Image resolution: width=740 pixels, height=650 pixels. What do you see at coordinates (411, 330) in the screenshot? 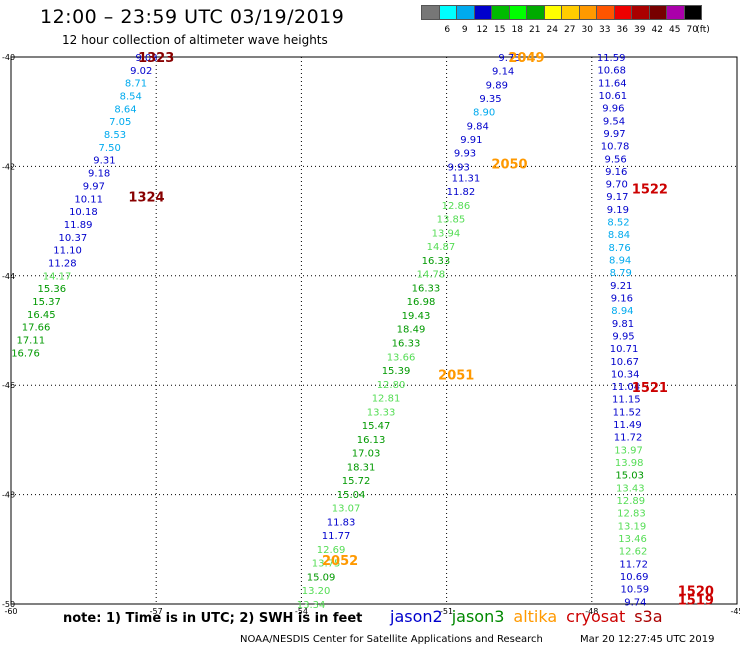
I see `wave-height-value: 18.49` at bounding box center [411, 330].